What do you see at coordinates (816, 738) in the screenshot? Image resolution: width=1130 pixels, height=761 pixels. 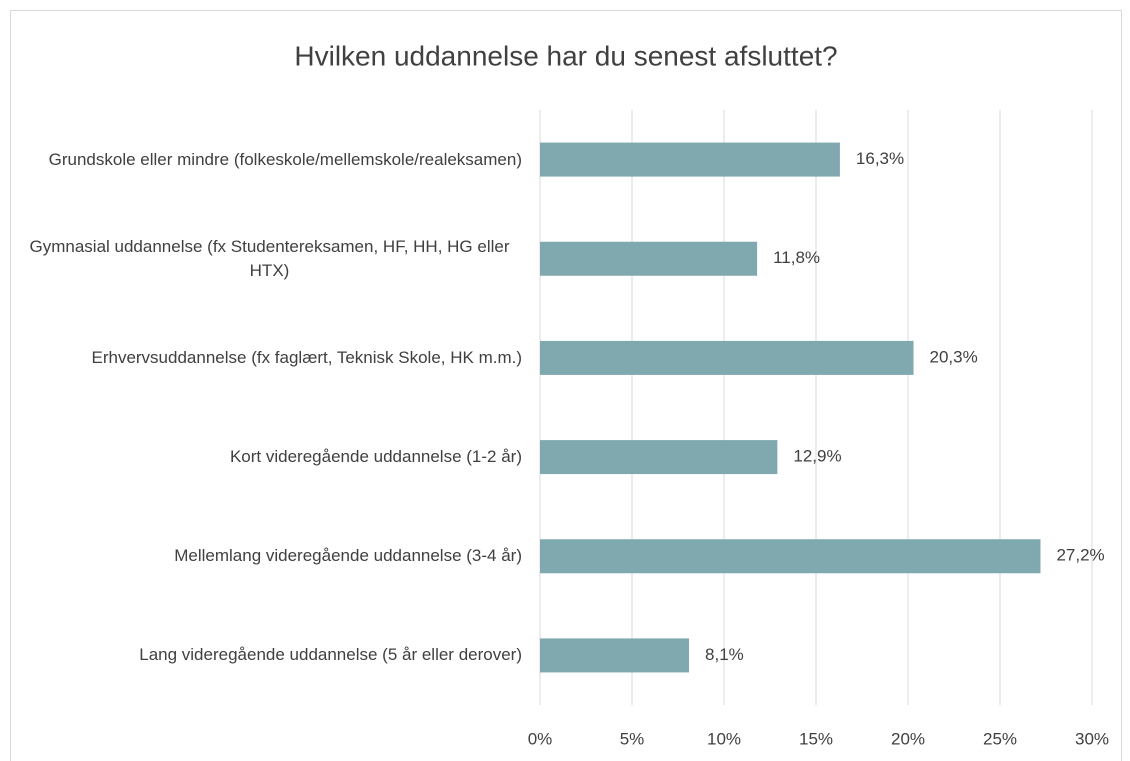 I see `x-tick-label: 15%` at bounding box center [816, 738].